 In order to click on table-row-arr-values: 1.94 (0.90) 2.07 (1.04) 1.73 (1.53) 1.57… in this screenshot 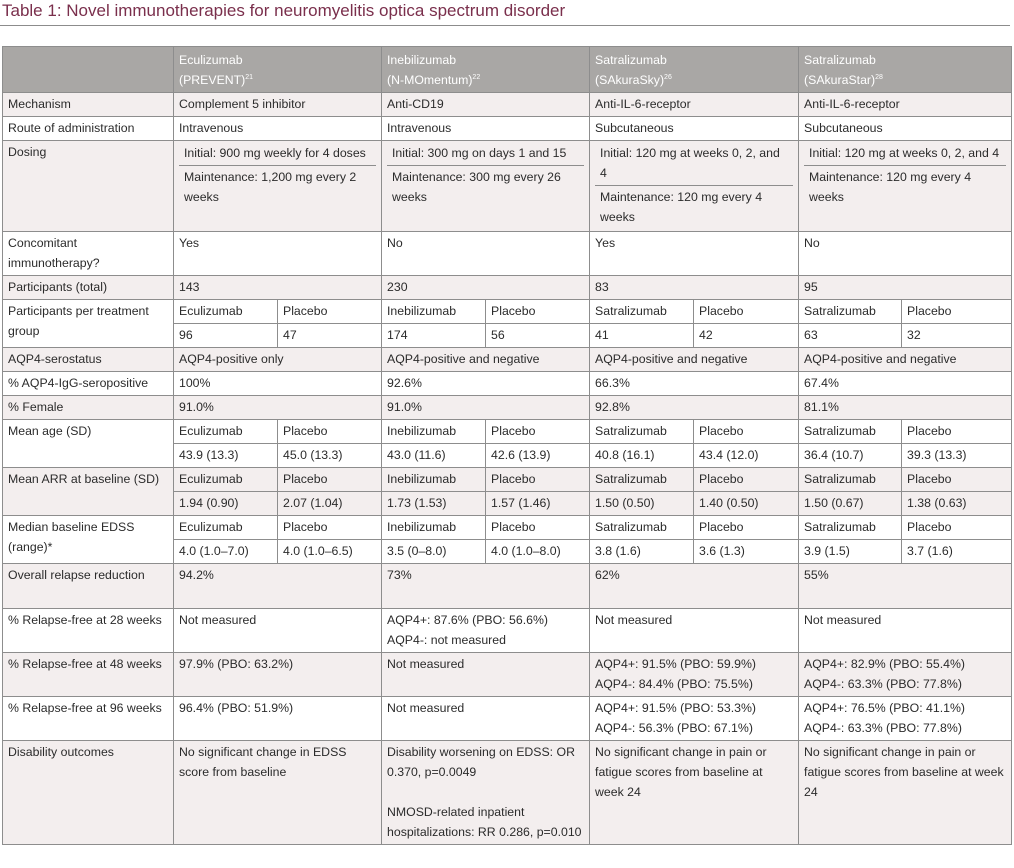, I will do `click(508, 503)`.